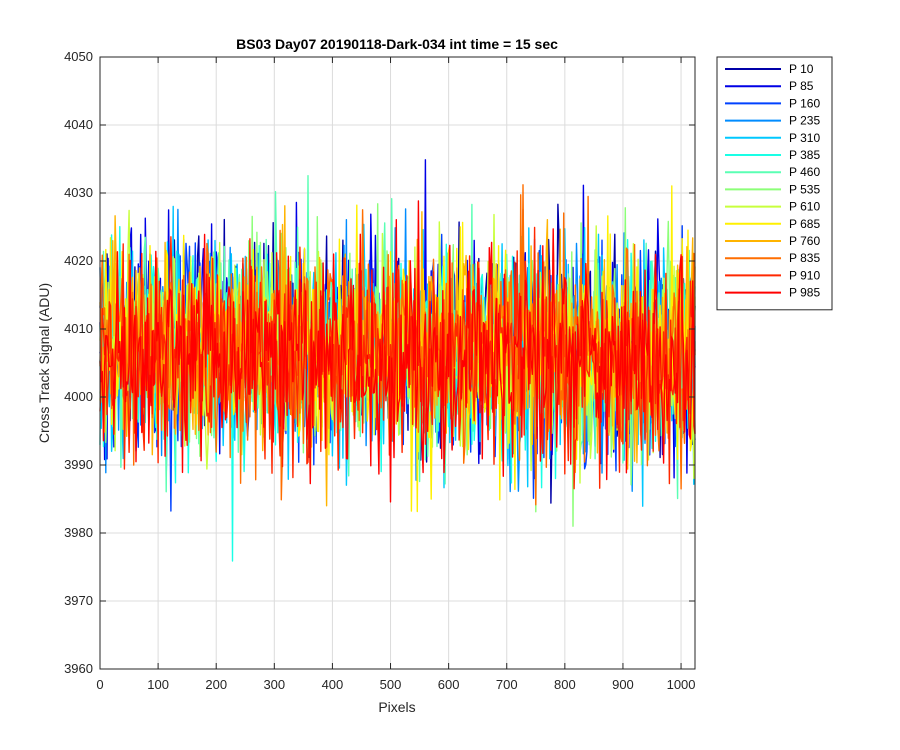 The image size is (900, 750). I want to click on y-tick-label: 3960, so click(78, 668).